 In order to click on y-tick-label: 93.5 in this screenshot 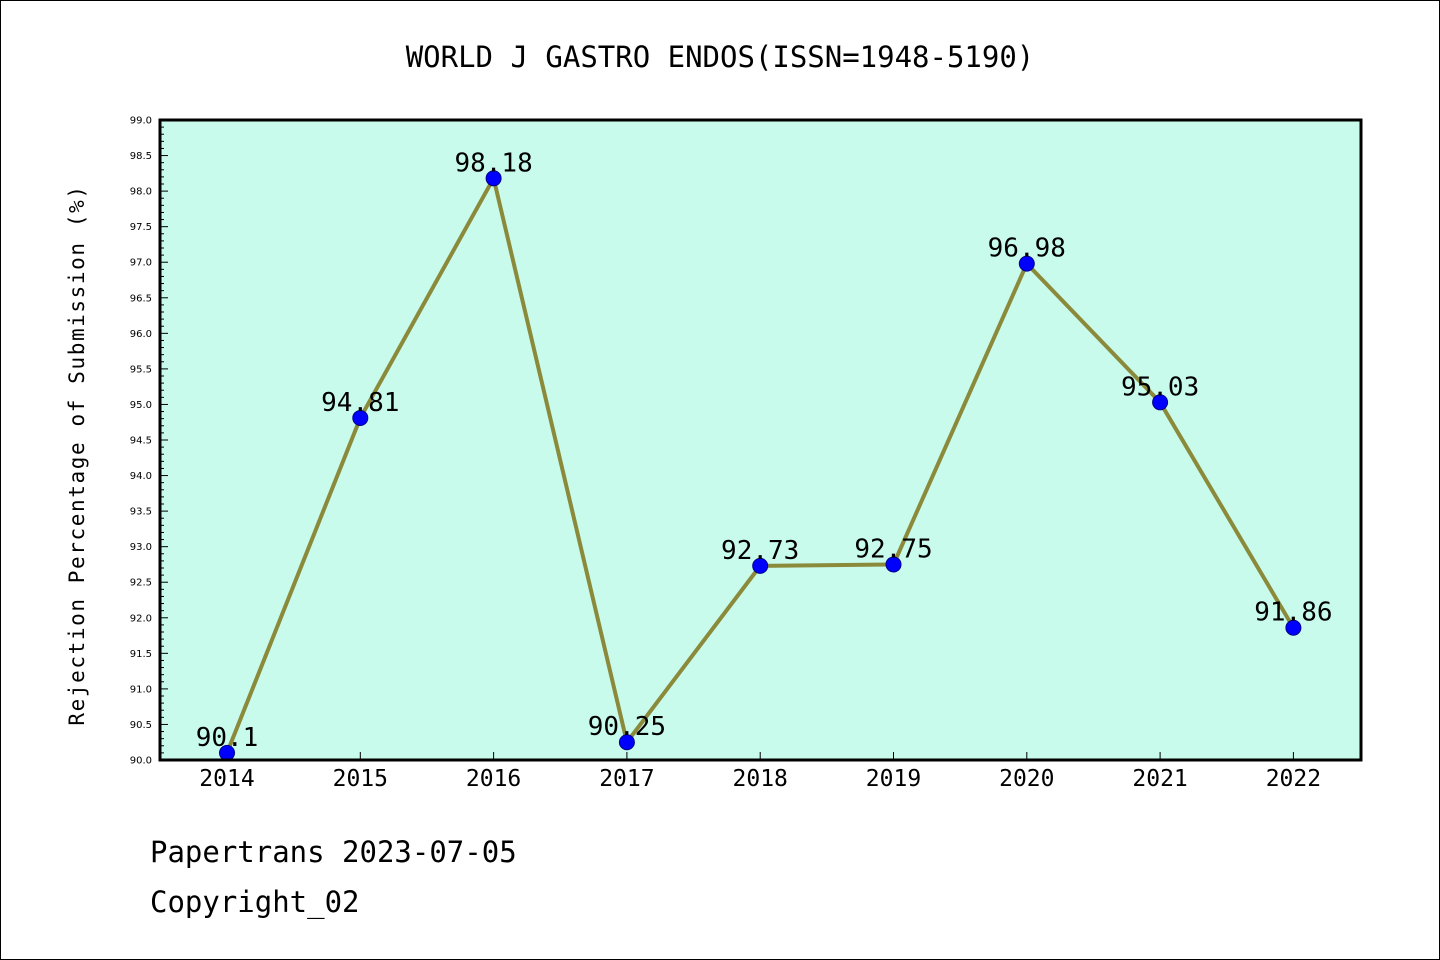, I will do `click(141, 512)`.